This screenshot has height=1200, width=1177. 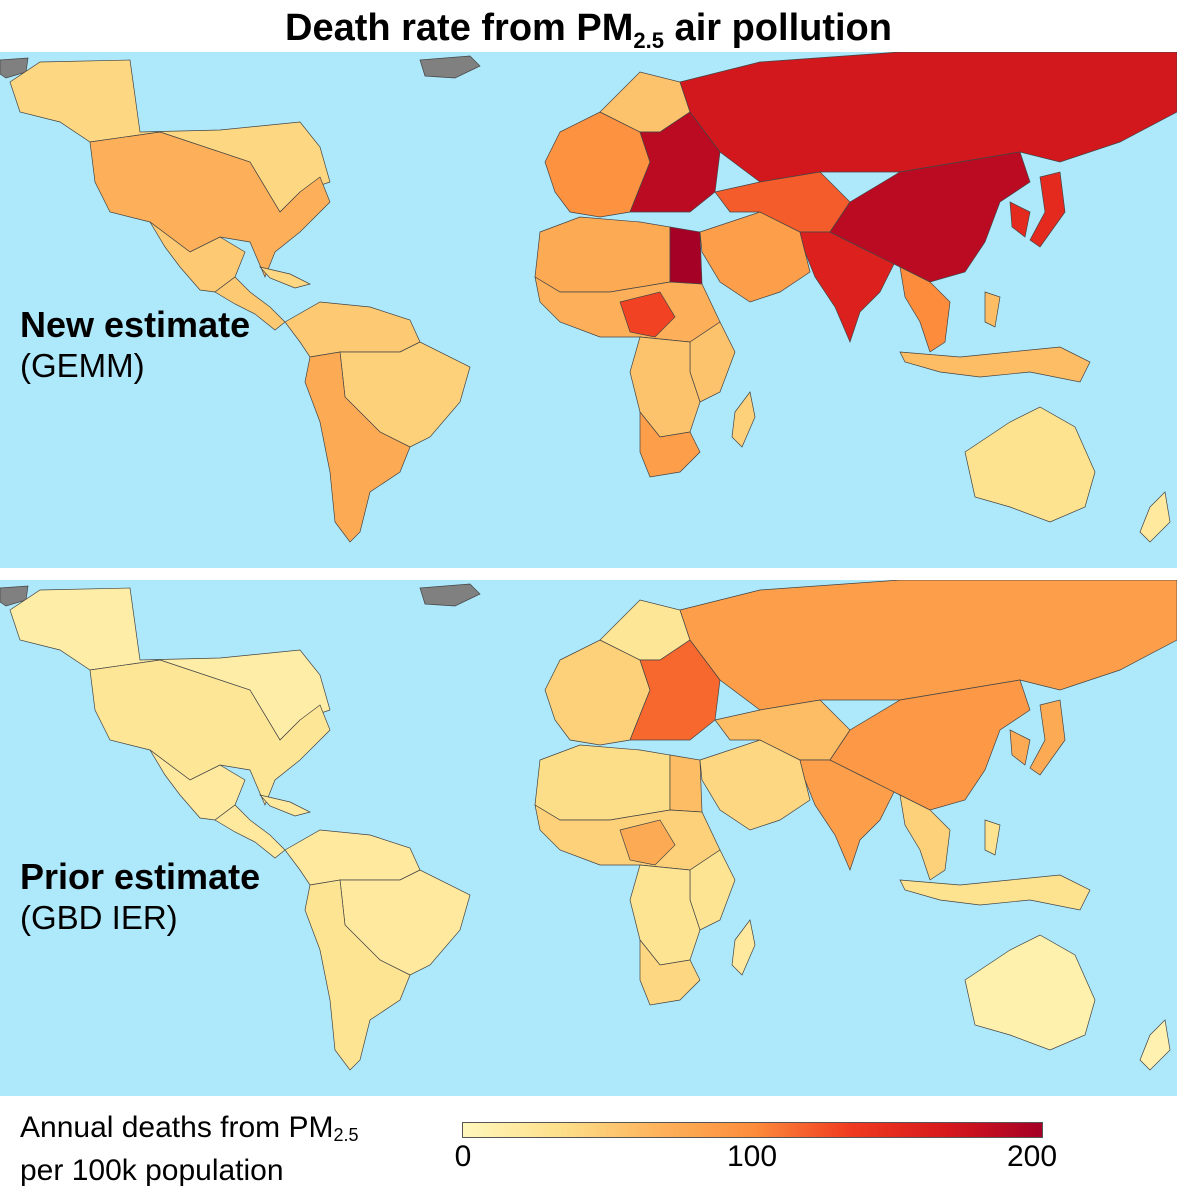 What do you see at coordinates (210, 732) in the screenshot?
I see `region-usa-prior` at bounding box center [210, 732].